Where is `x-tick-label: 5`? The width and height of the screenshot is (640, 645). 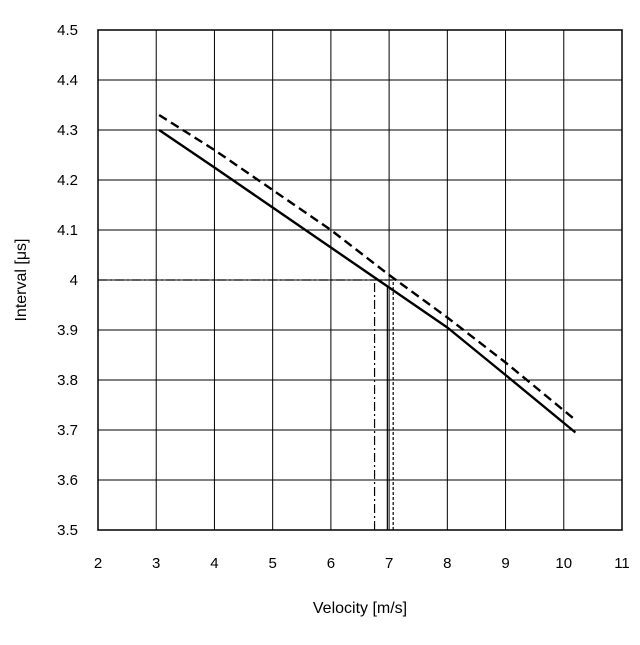 x-tick-label: 5 is located at coordinates (272, 563).